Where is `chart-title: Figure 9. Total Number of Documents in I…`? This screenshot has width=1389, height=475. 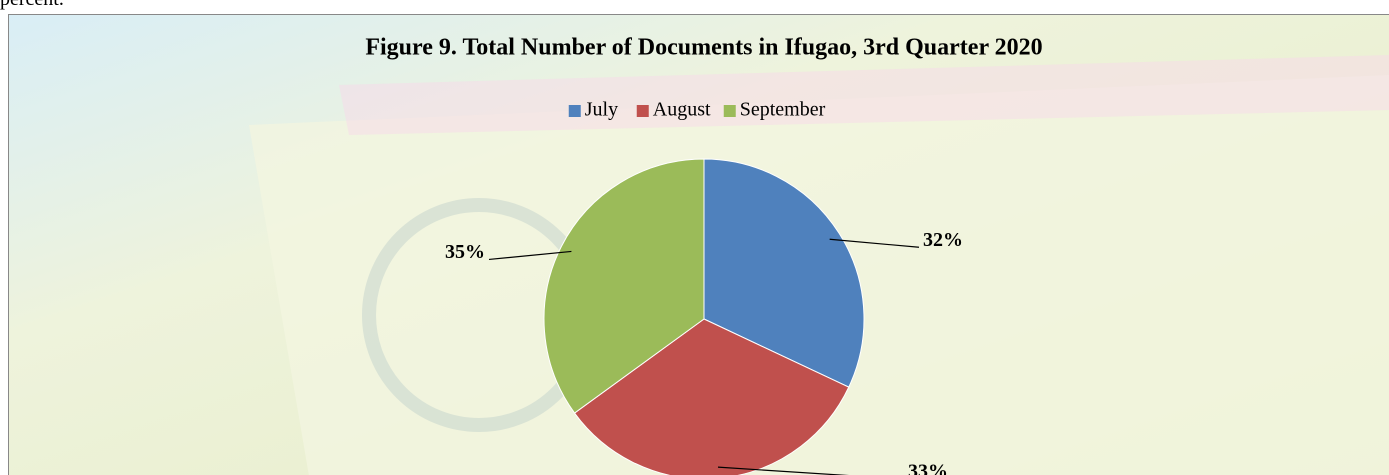
chart-title: Figure 9. Total Number of Documents in I… is located at coordinates (703, 48).